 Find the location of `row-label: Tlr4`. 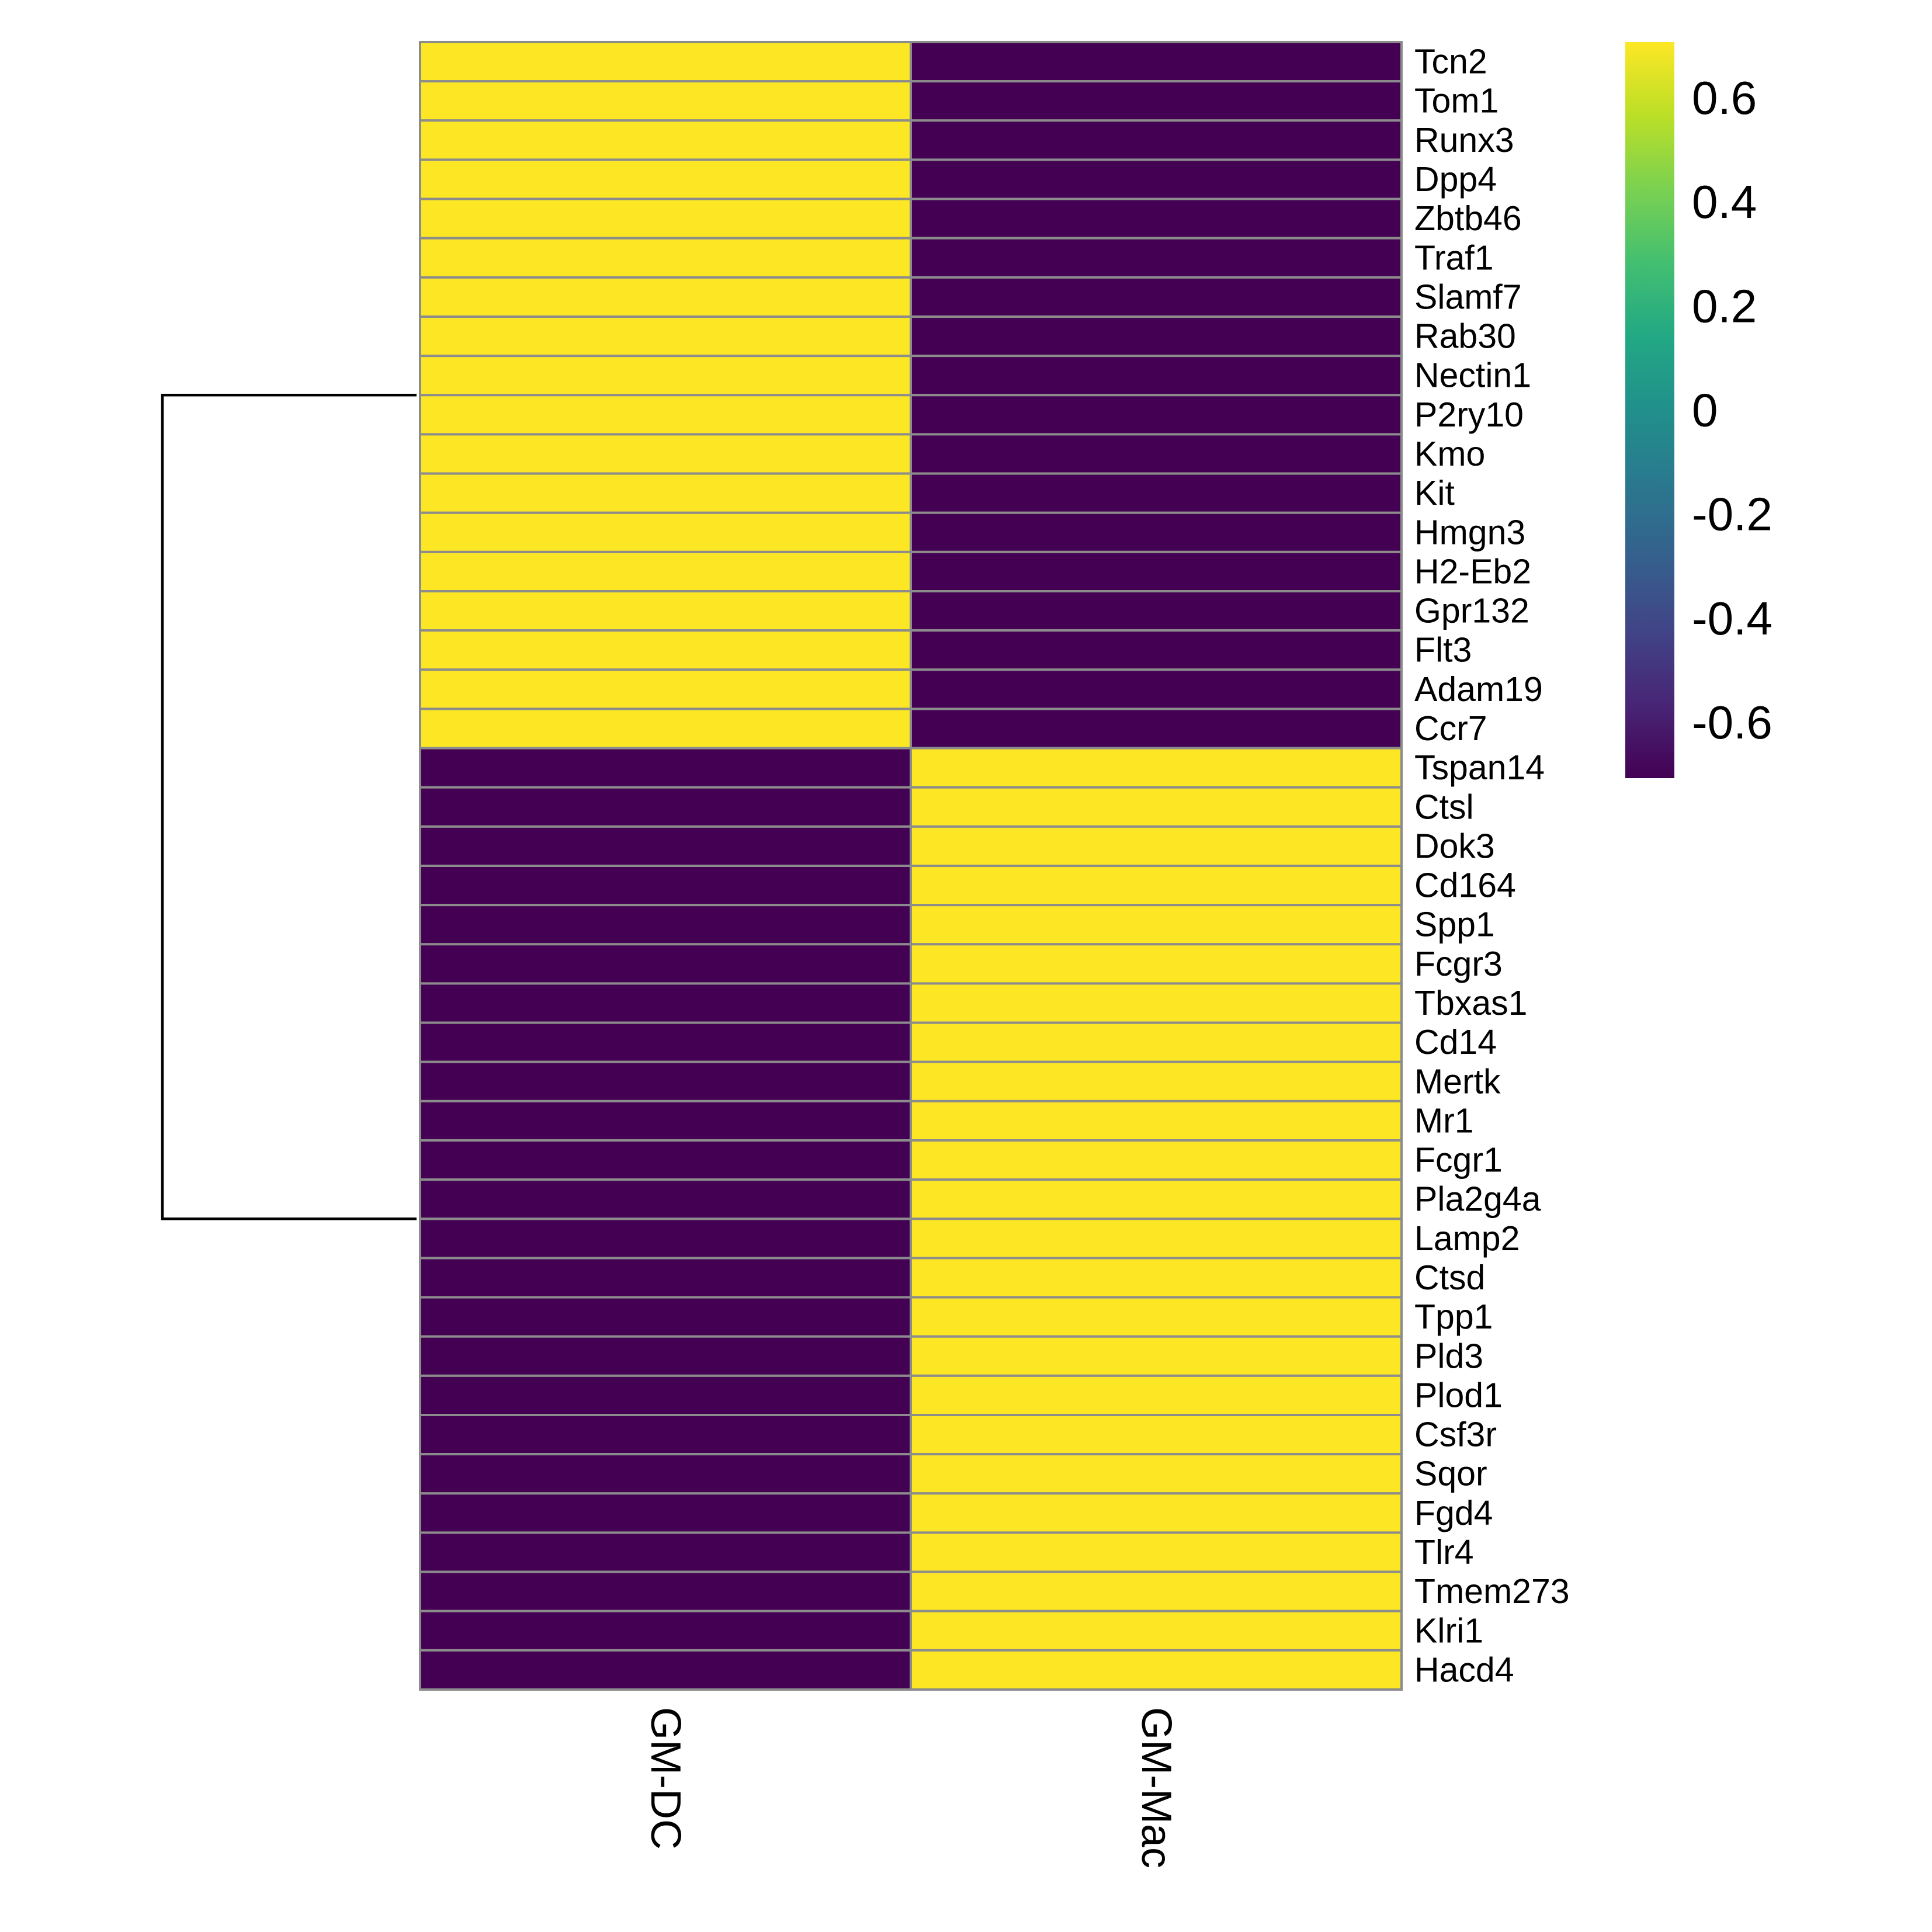

row-label: Tlr4 is located at coordinates (1444, 1552).